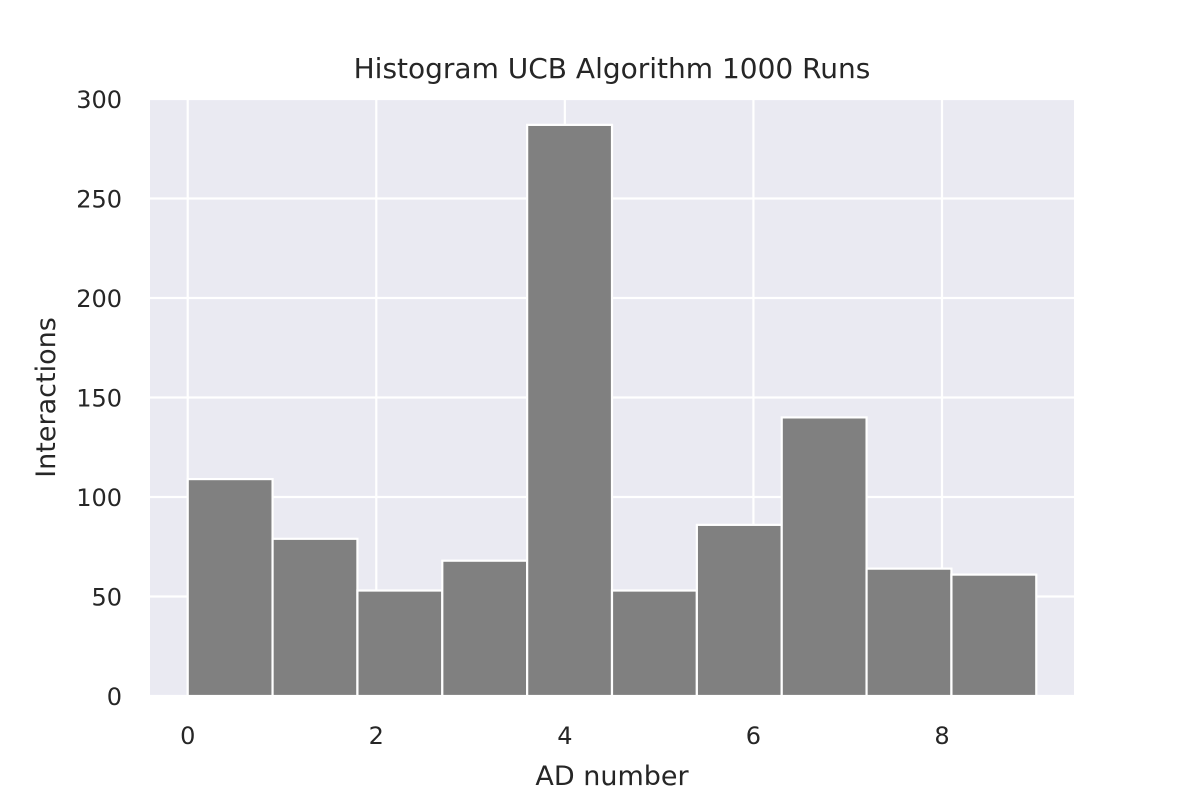 This screenshot has height=796, width=1194. I want to click on y-tick-label: 50, so click(106, 598).